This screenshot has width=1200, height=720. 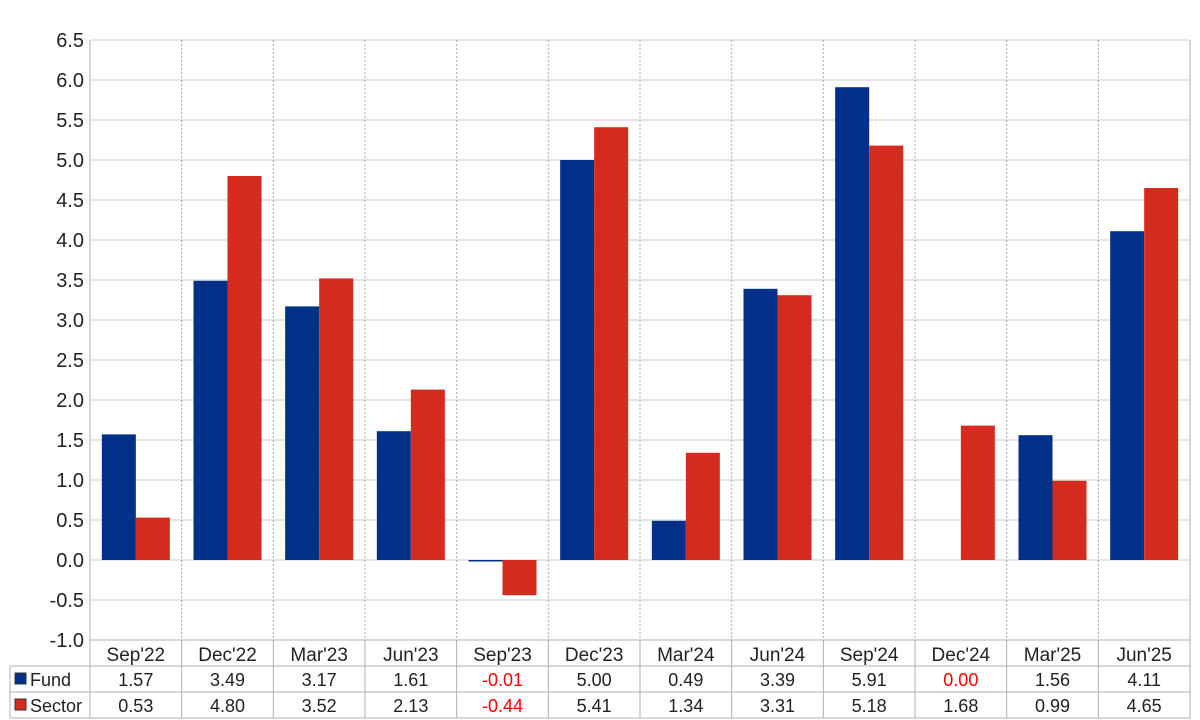 What do you see at coordinates (777, 706) in the screenshot?
I see `data-label-sector: 3.31` at bounding box center [777, 706].